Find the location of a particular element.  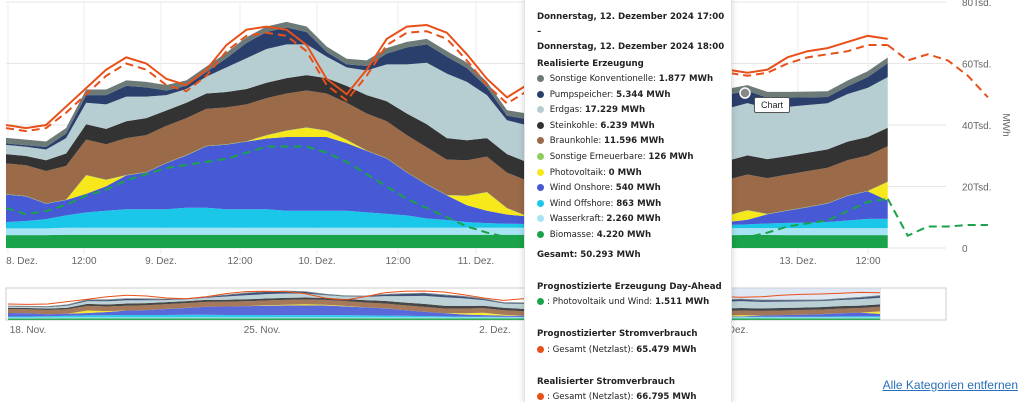

chart-context-label: Chart is located at coordinates (772, 105).